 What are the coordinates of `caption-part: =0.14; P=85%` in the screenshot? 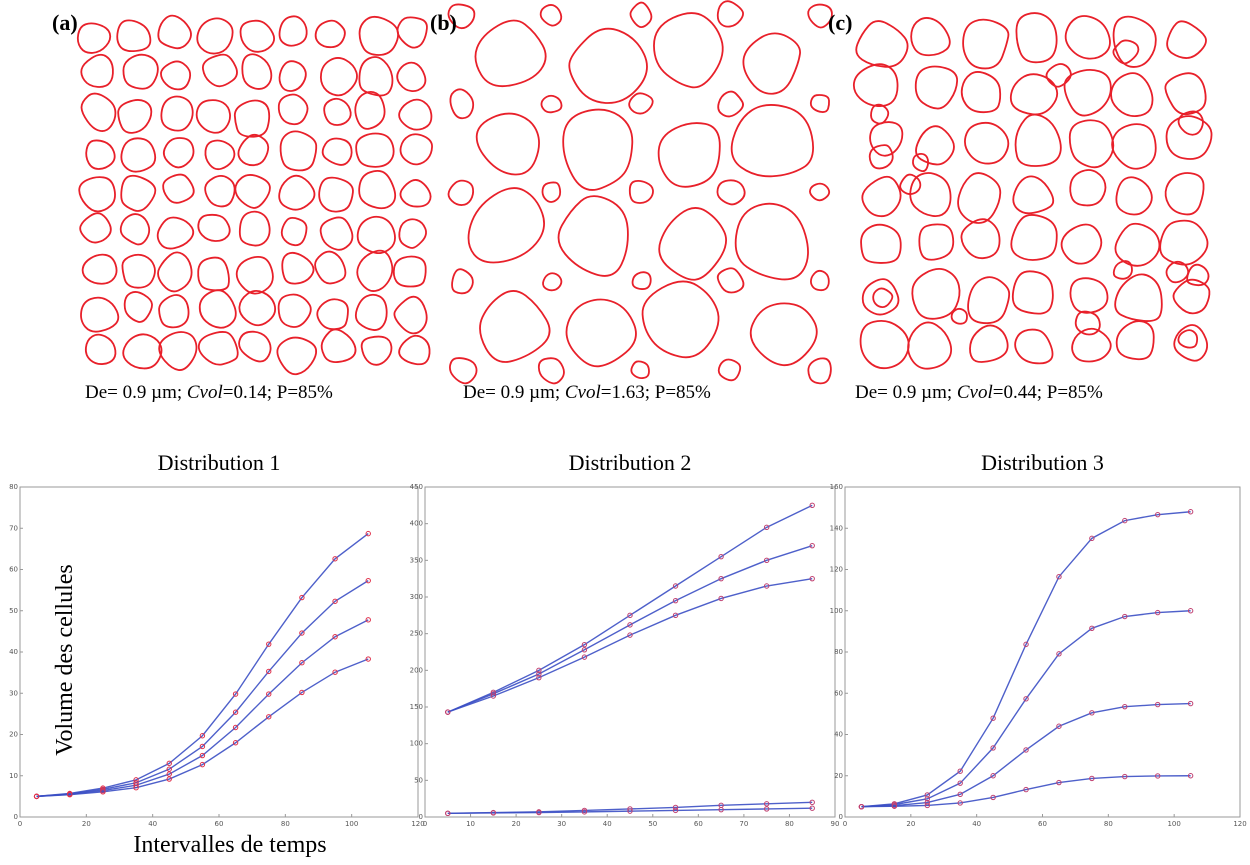 It's located at (278, 392).